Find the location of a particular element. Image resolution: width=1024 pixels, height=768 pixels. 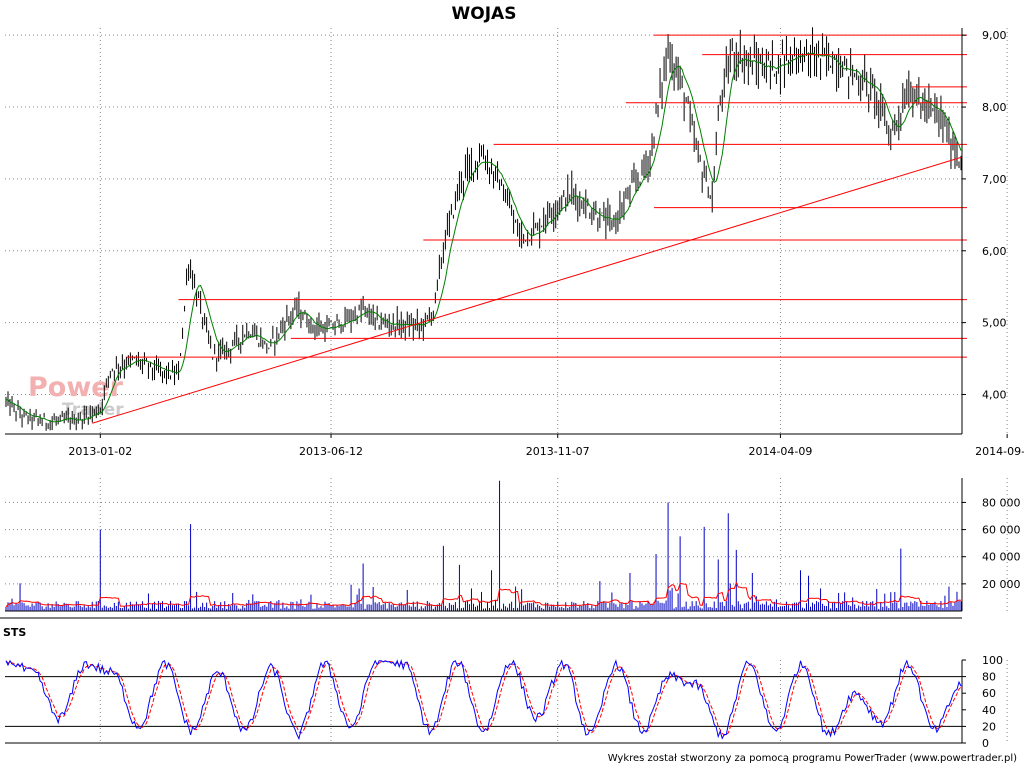

oscillator-y-tick-label: 60 is located at coordinates (989, 693).